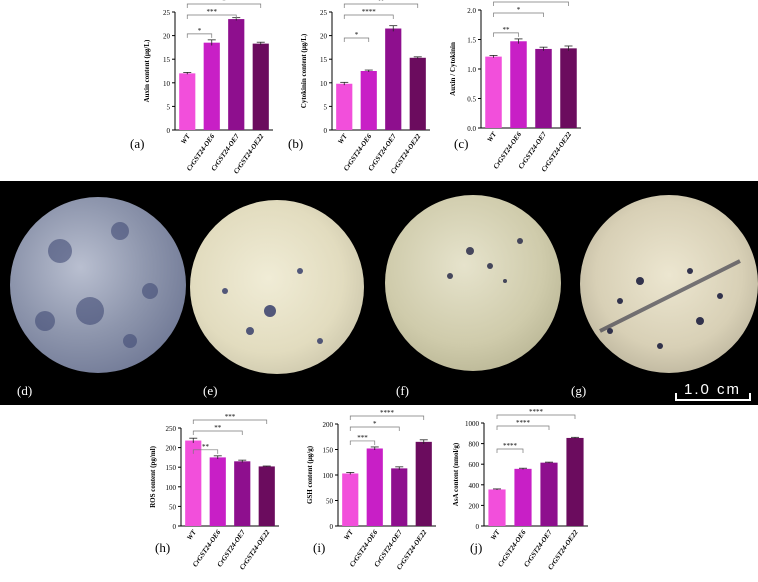 The width and height of the screenshot is (758, 582). Describe the element at coordinates (167, 84) in the screenshot. I see `y-tick-label: 10` at that location.